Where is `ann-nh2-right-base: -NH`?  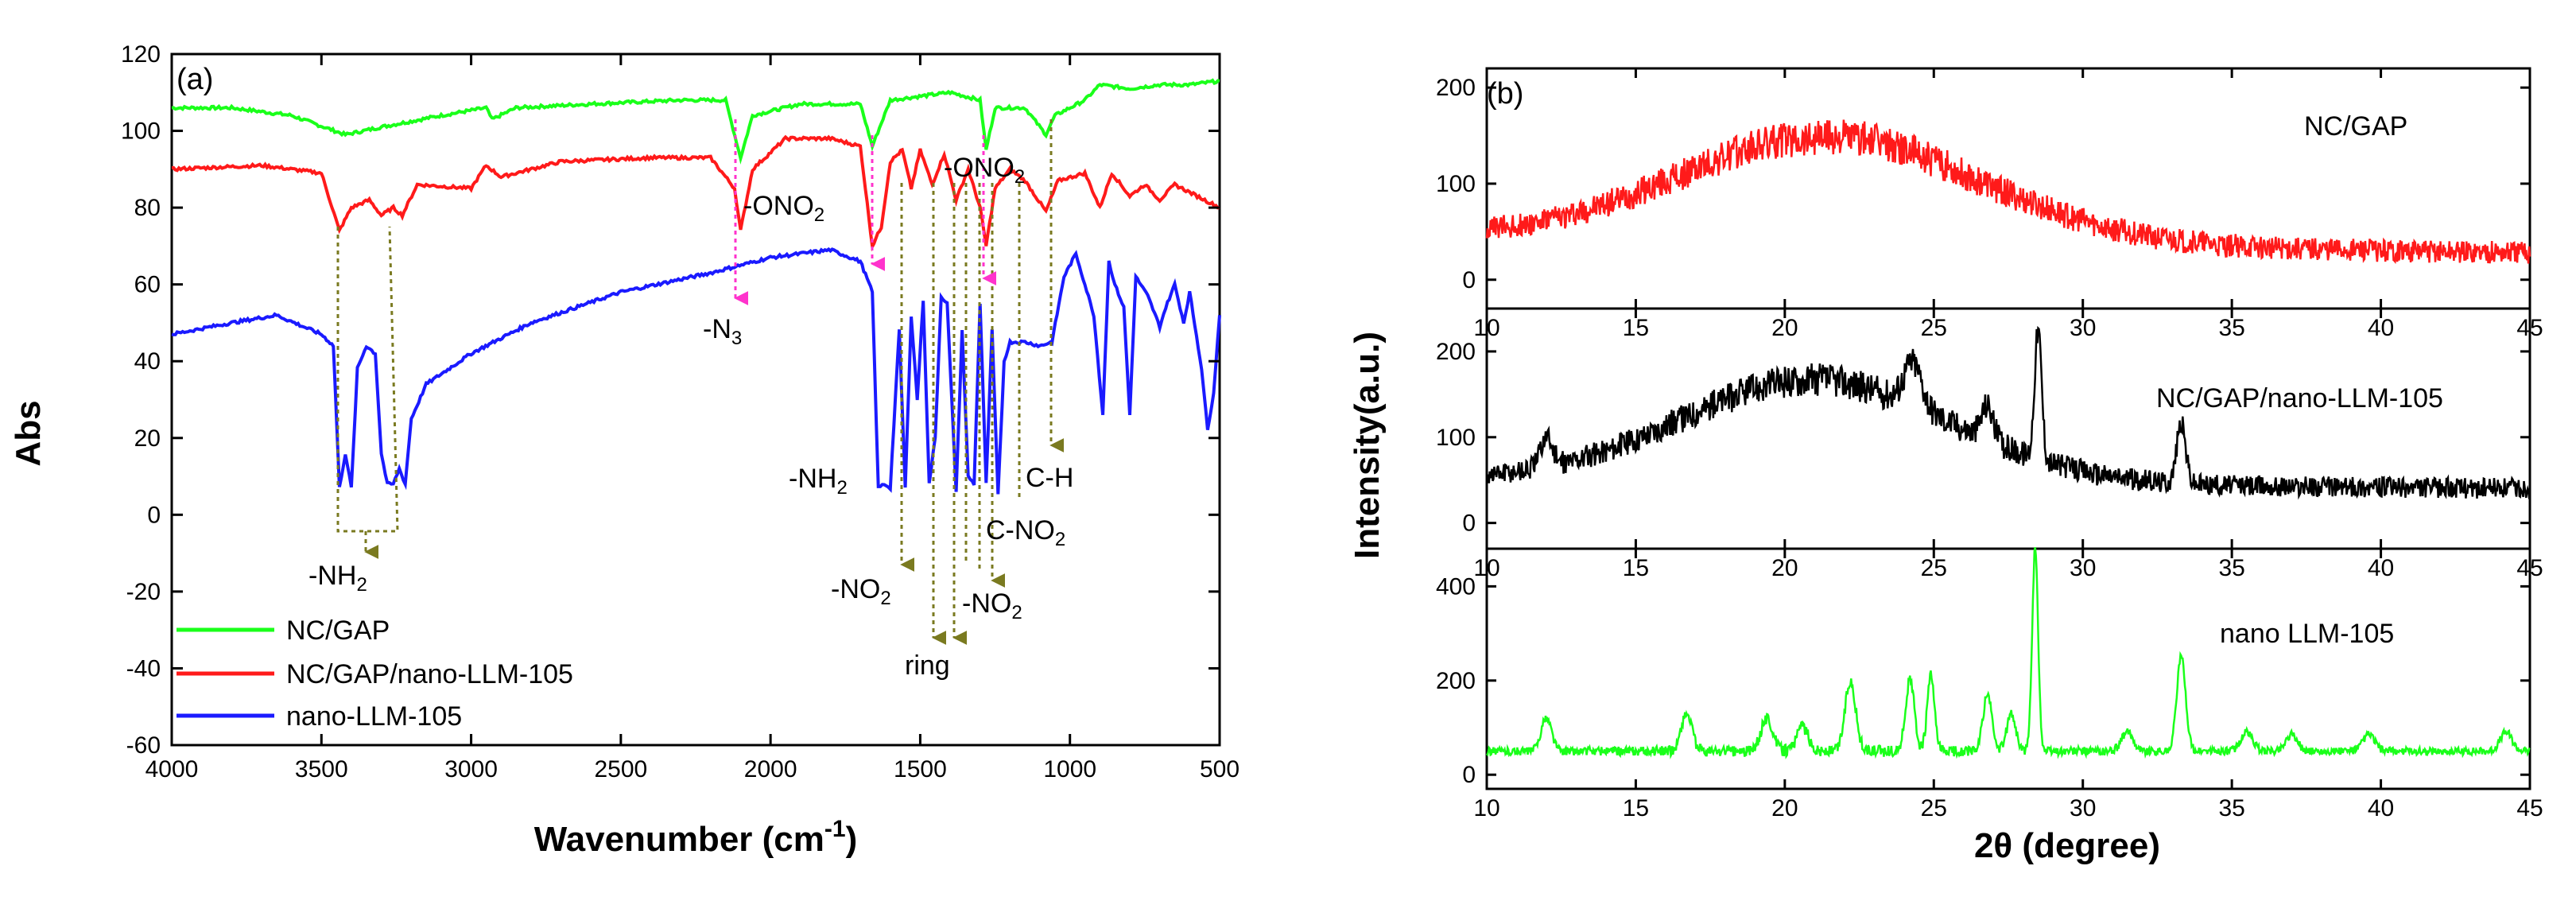
ann-nh2-right-base: -NH is located at coordinates (812, 479).